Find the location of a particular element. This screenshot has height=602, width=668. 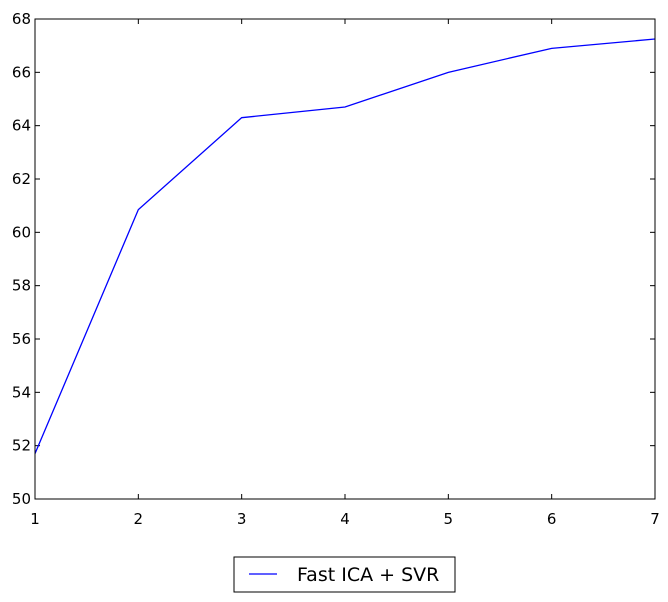

x-tick-label: 4 is located at coordinates (345, 519).